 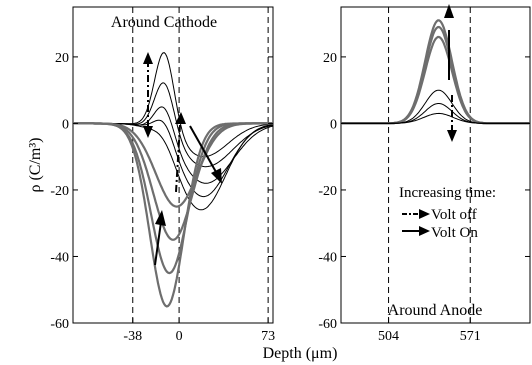 What do you see at coordinates (454, 233) in the screenshot?
I see `legend-volt-on-label: Volt On` at bounding box center [454, 233].